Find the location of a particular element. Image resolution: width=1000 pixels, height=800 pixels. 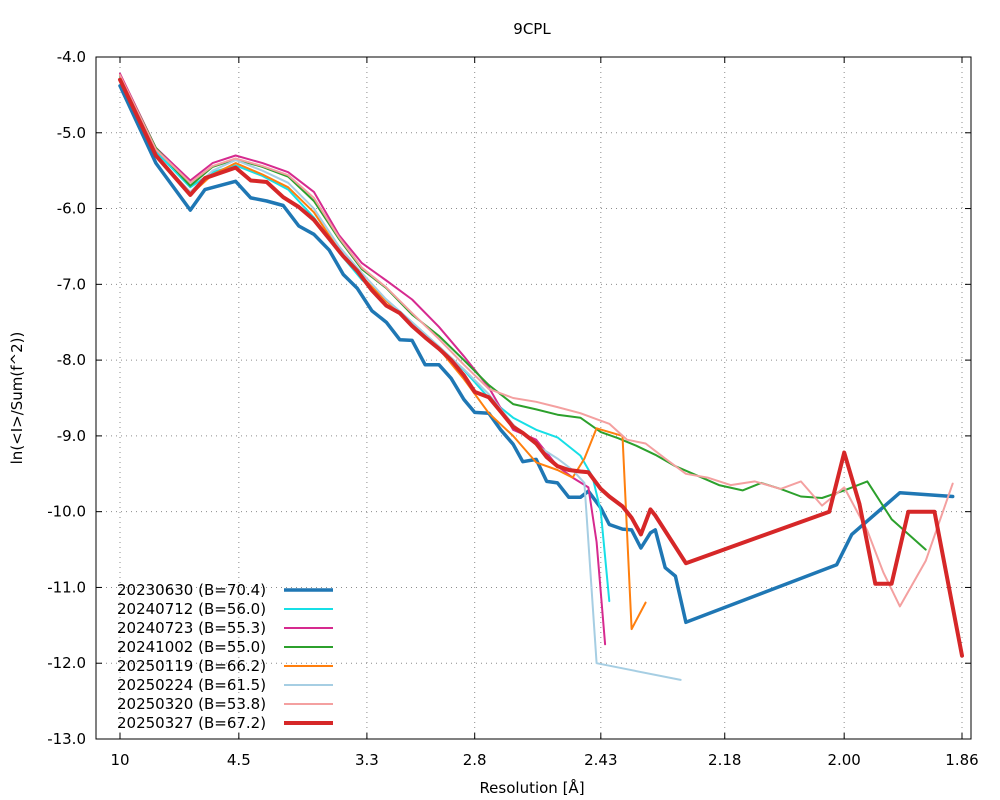

legend-entry-label: 20250327 (B=67.2) is located at coordinates (191, 723).